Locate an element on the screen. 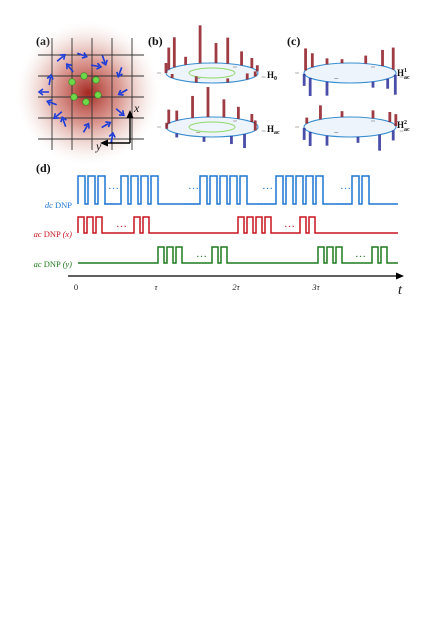 This screenshot has width=436, height=624. ham-hac2-symbol: H is located at coordinates (400, 125).